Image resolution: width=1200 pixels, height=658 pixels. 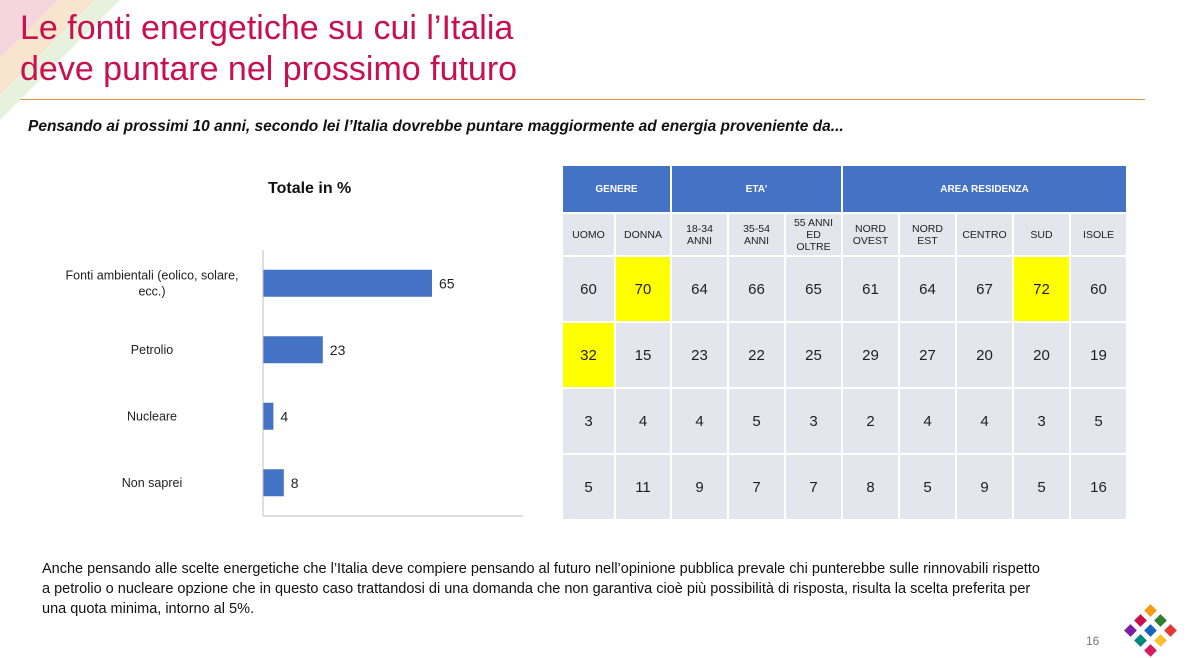 I want to click on chart-title: Totale in %, so click(x=310, y=188).